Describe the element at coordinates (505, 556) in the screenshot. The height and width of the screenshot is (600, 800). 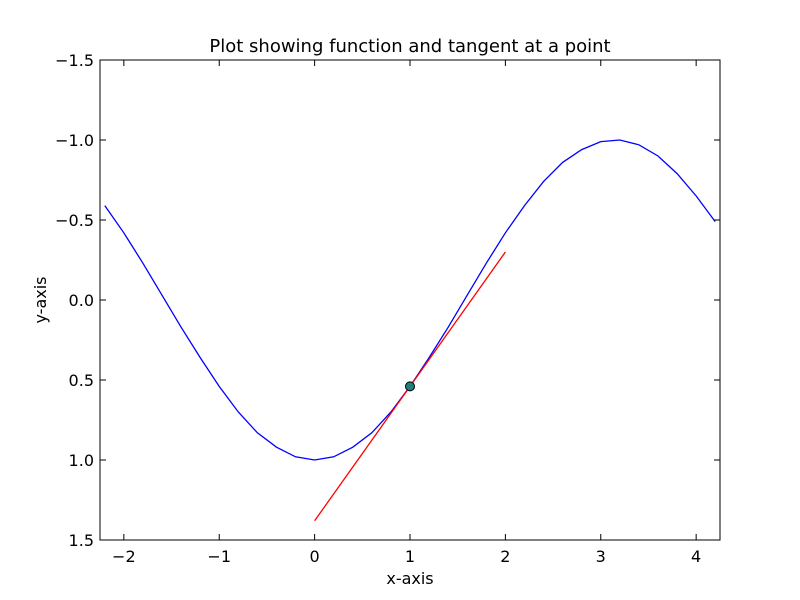
I see `x-tick-label: 2` at that location.